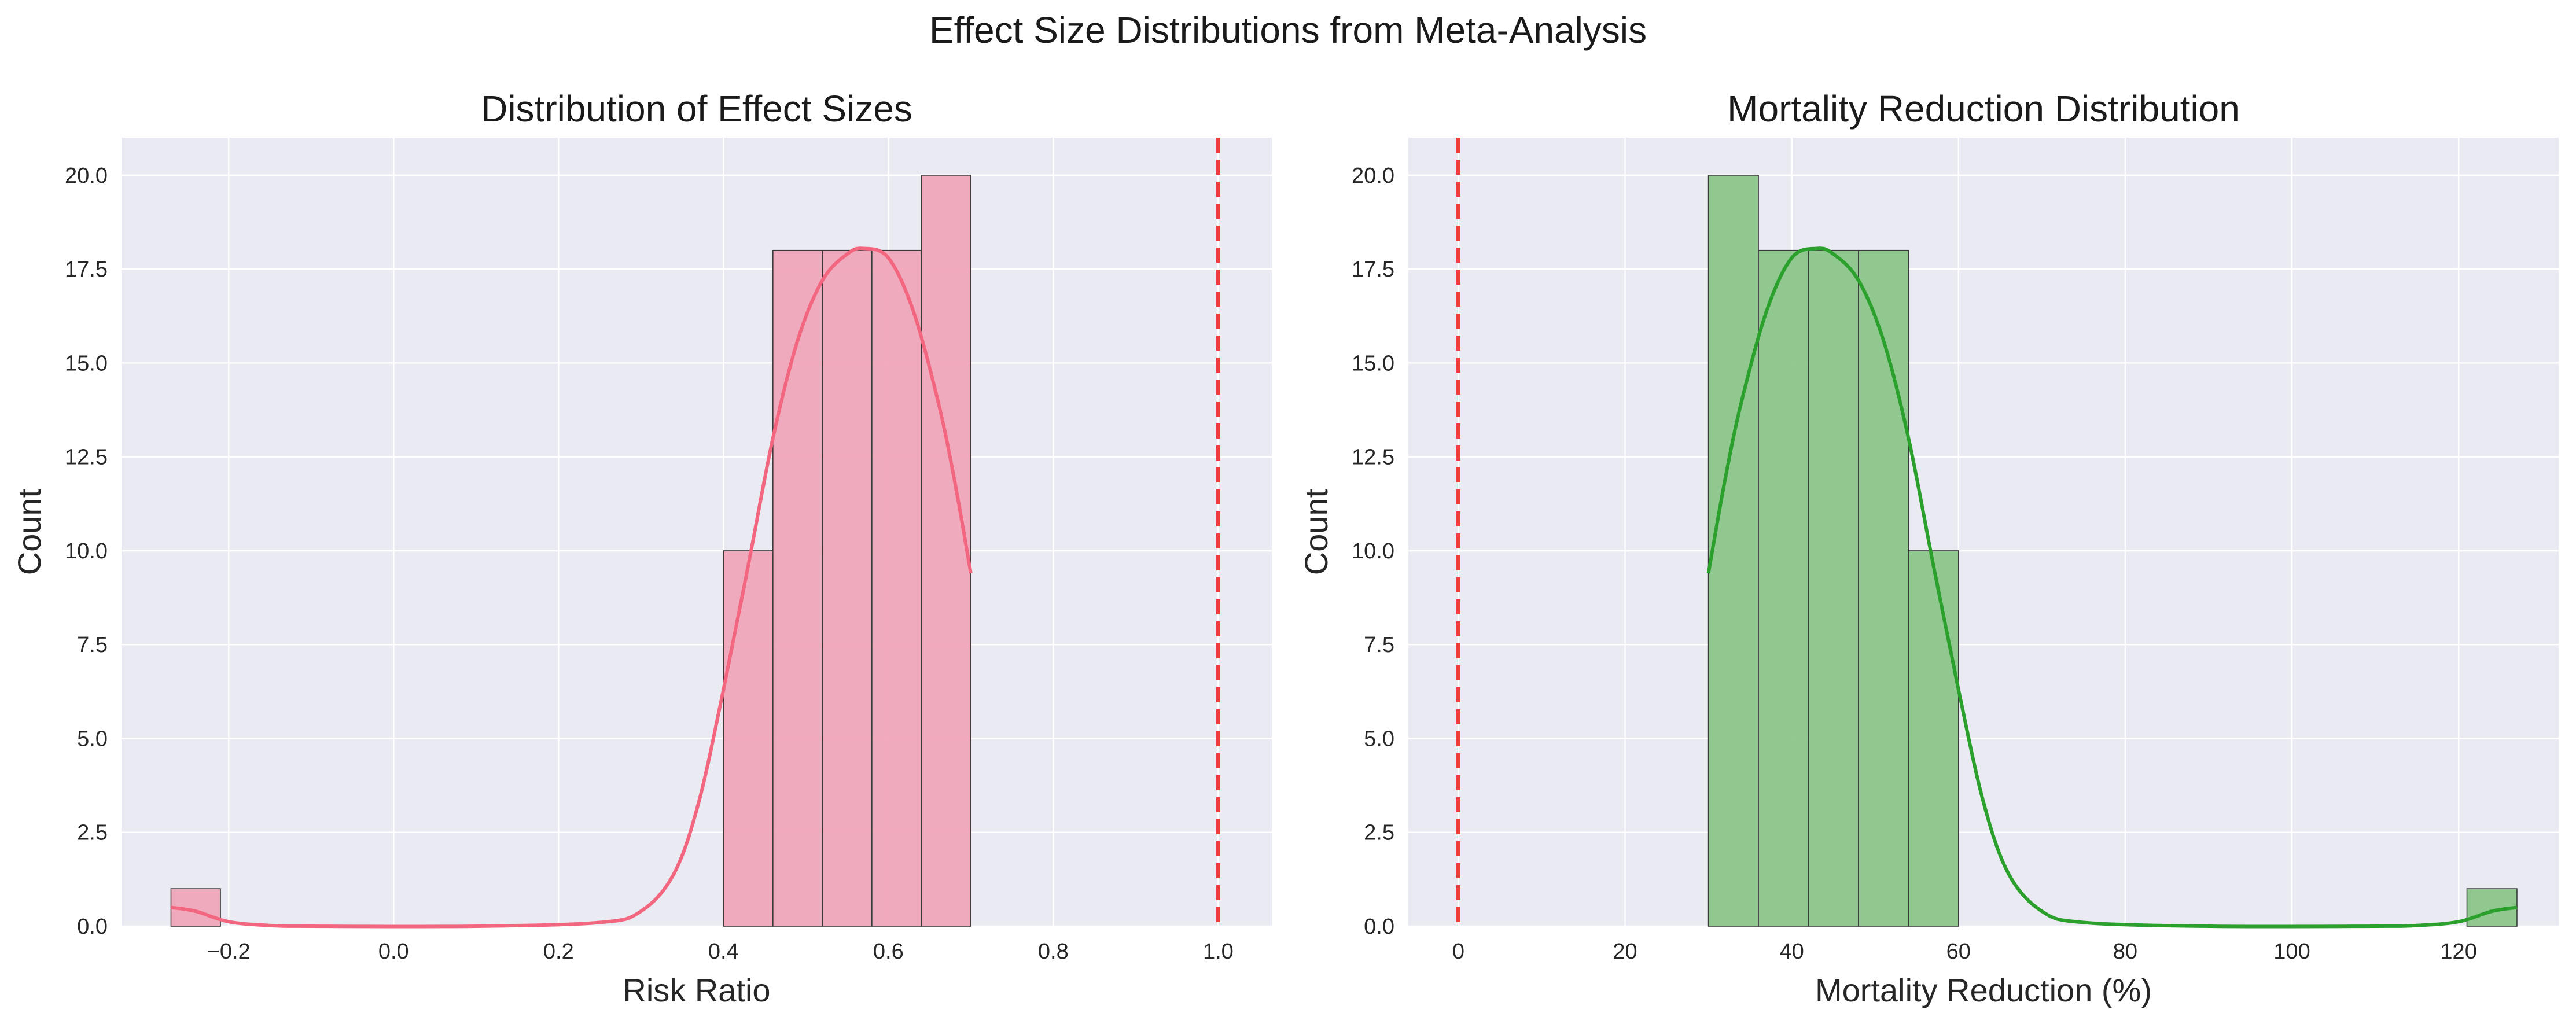  What do you see at coordinates (2125, 952) in the screenshot?
I see `x-tick-label: 80` at bounding box center [2125, 952].